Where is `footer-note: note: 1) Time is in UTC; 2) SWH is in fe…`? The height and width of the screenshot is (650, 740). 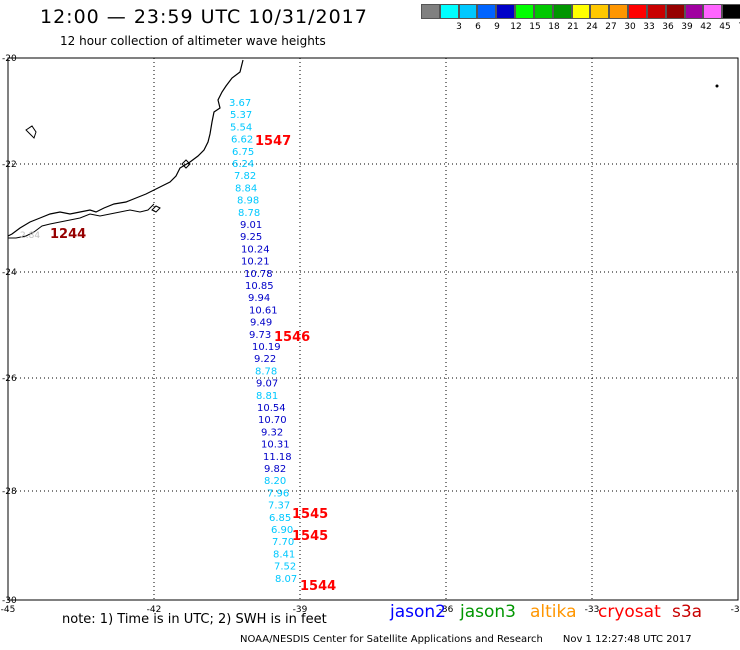 footer-note: note: 1) Time is in UTC; 2) SWH is in fe… is located at coordinates (194, 619).